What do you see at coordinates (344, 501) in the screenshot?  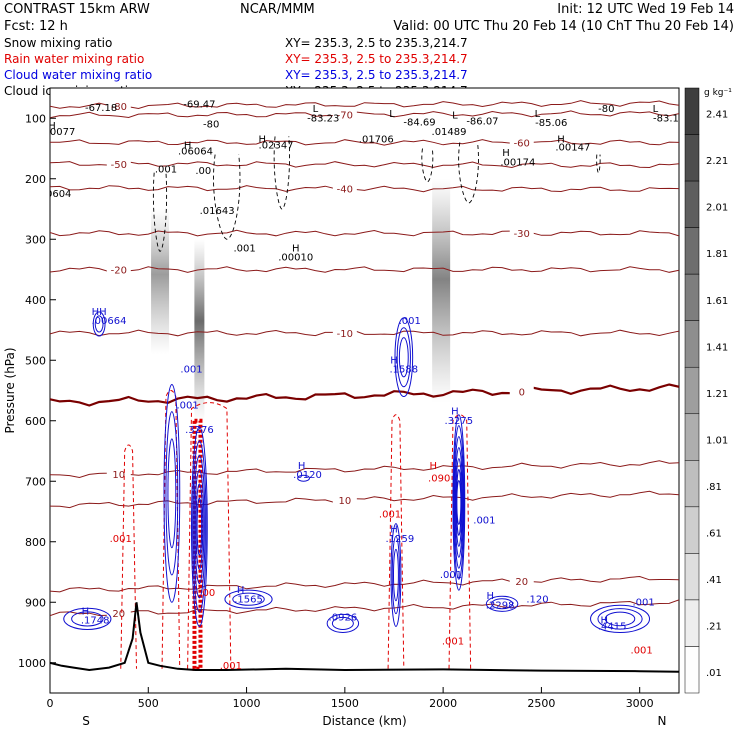 I see `temperature-label: 10` at bounding box center [344, 501].